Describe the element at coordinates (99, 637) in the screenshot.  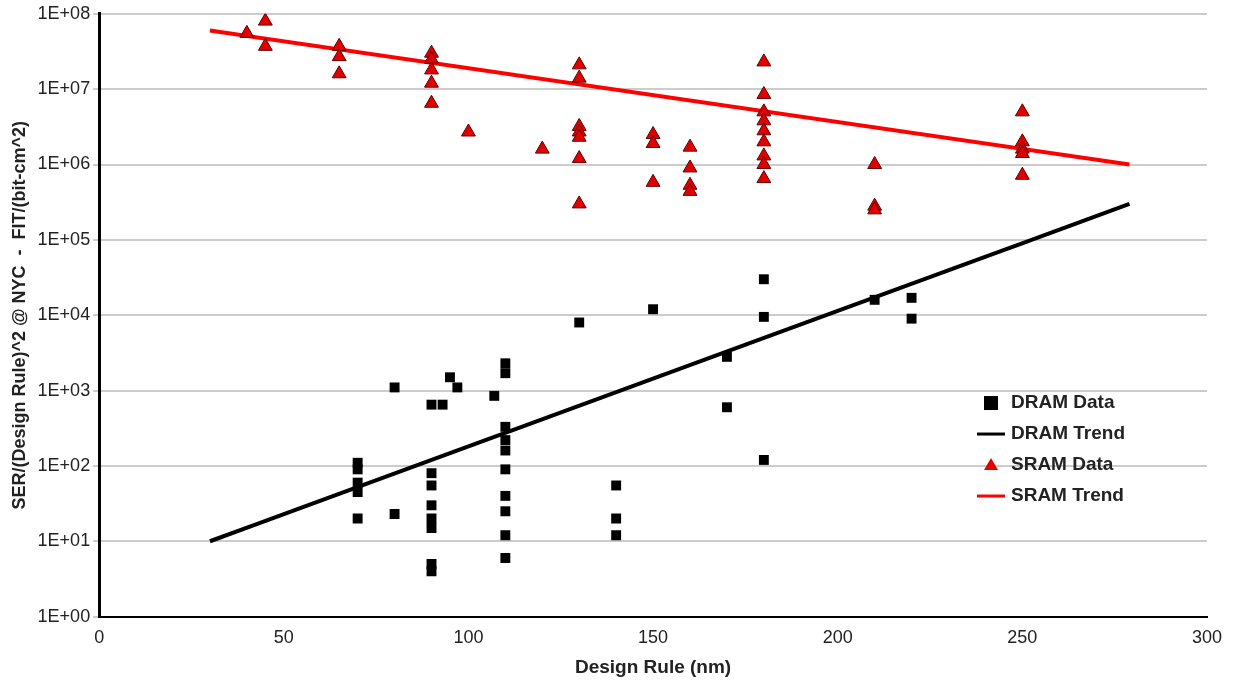
I see `x-tick-label: 0` at that location.